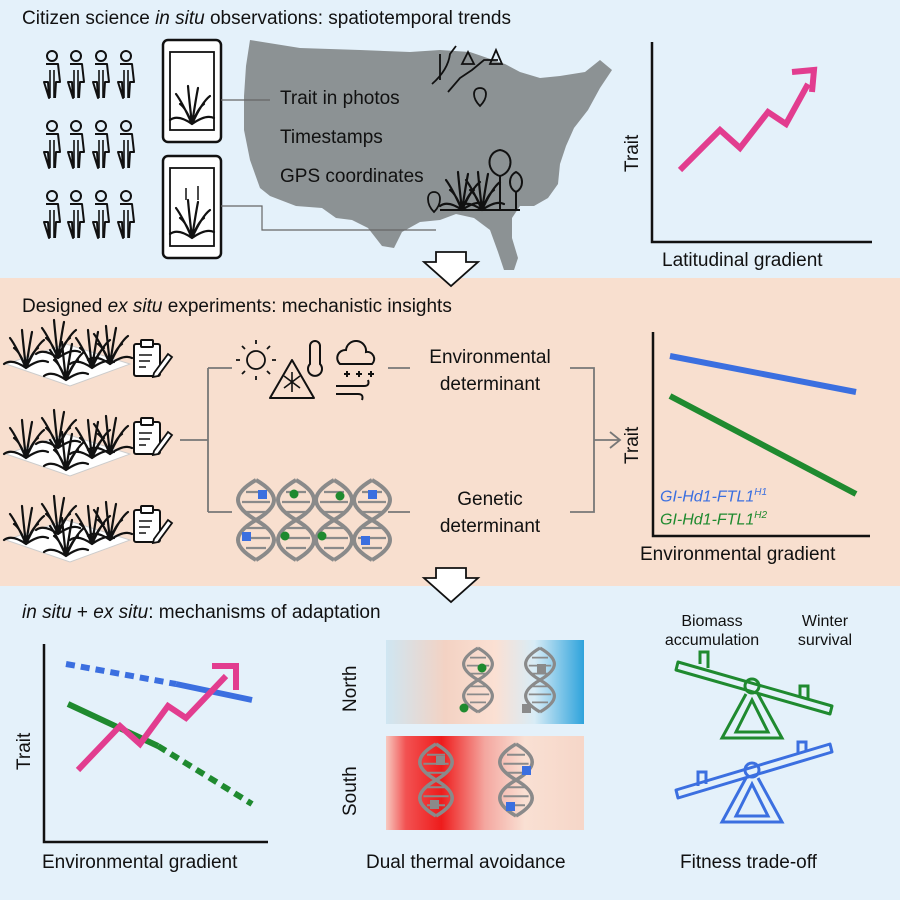 This screenshot has width=900, height=900. What do you see at coordinates (467, 69) in the screenshot?
I see `forest-river-icon` at bounding box center [467, 69].